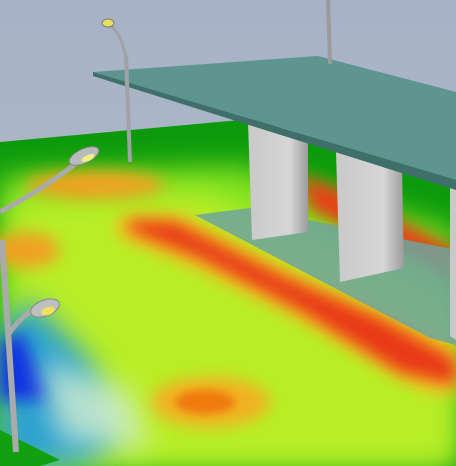  What do you see at coordinates (118, 41) in the screenshot?
I see `lamp-arm` at bounding box center [118, 41].